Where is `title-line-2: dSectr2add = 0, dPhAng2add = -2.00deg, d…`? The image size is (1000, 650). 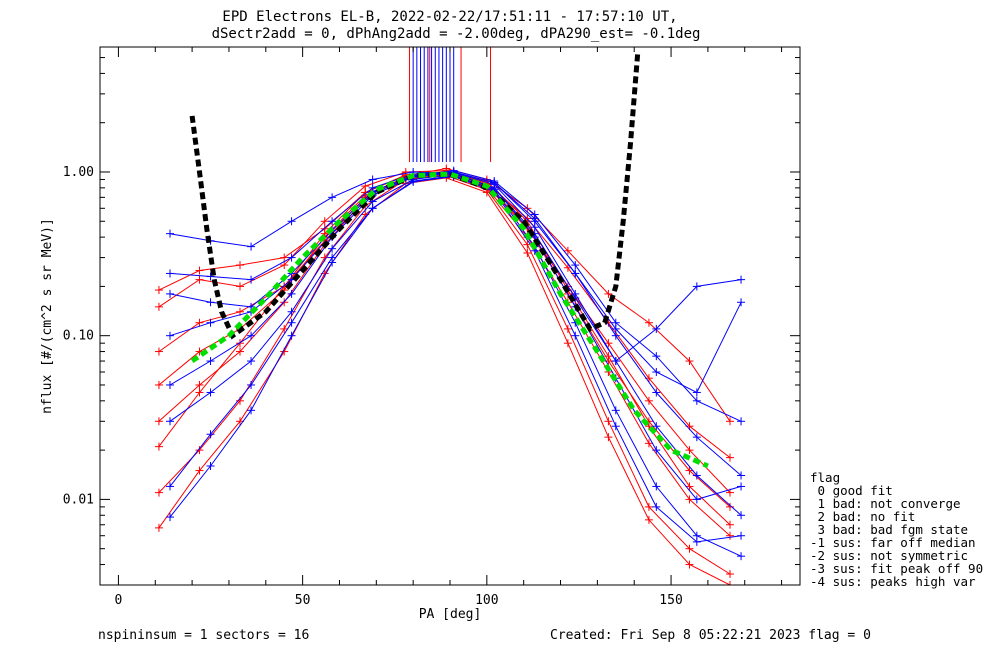 title-line-2: dSectr2add = 0, dPhAng2add = -2.00deg, d… is located at coordinates (456, 34).